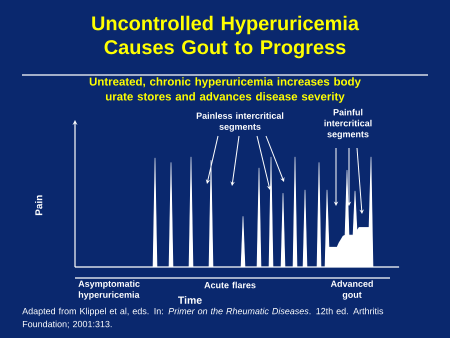 The width and height of the screenshot is (450, 338). I want to click on text: Adapted from Klippel et al, eds. In: Primer on the Rheumatic Diseases. 12th ed. Arthritis Foundation; 2001:313., so click(203, 318).